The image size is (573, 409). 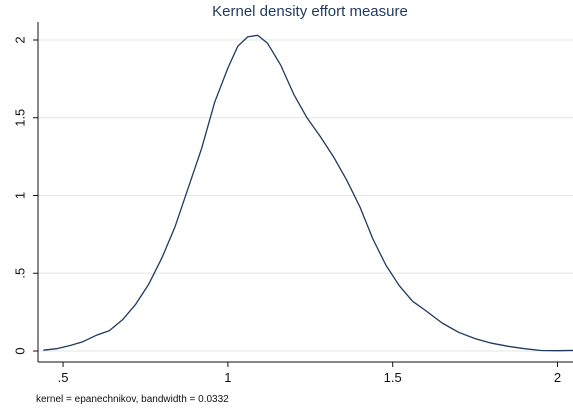 What do you see at coordinates (20, 195) in the screenshot?
I see `y-tick-label-2: 1` at bounding box center [20, 195].